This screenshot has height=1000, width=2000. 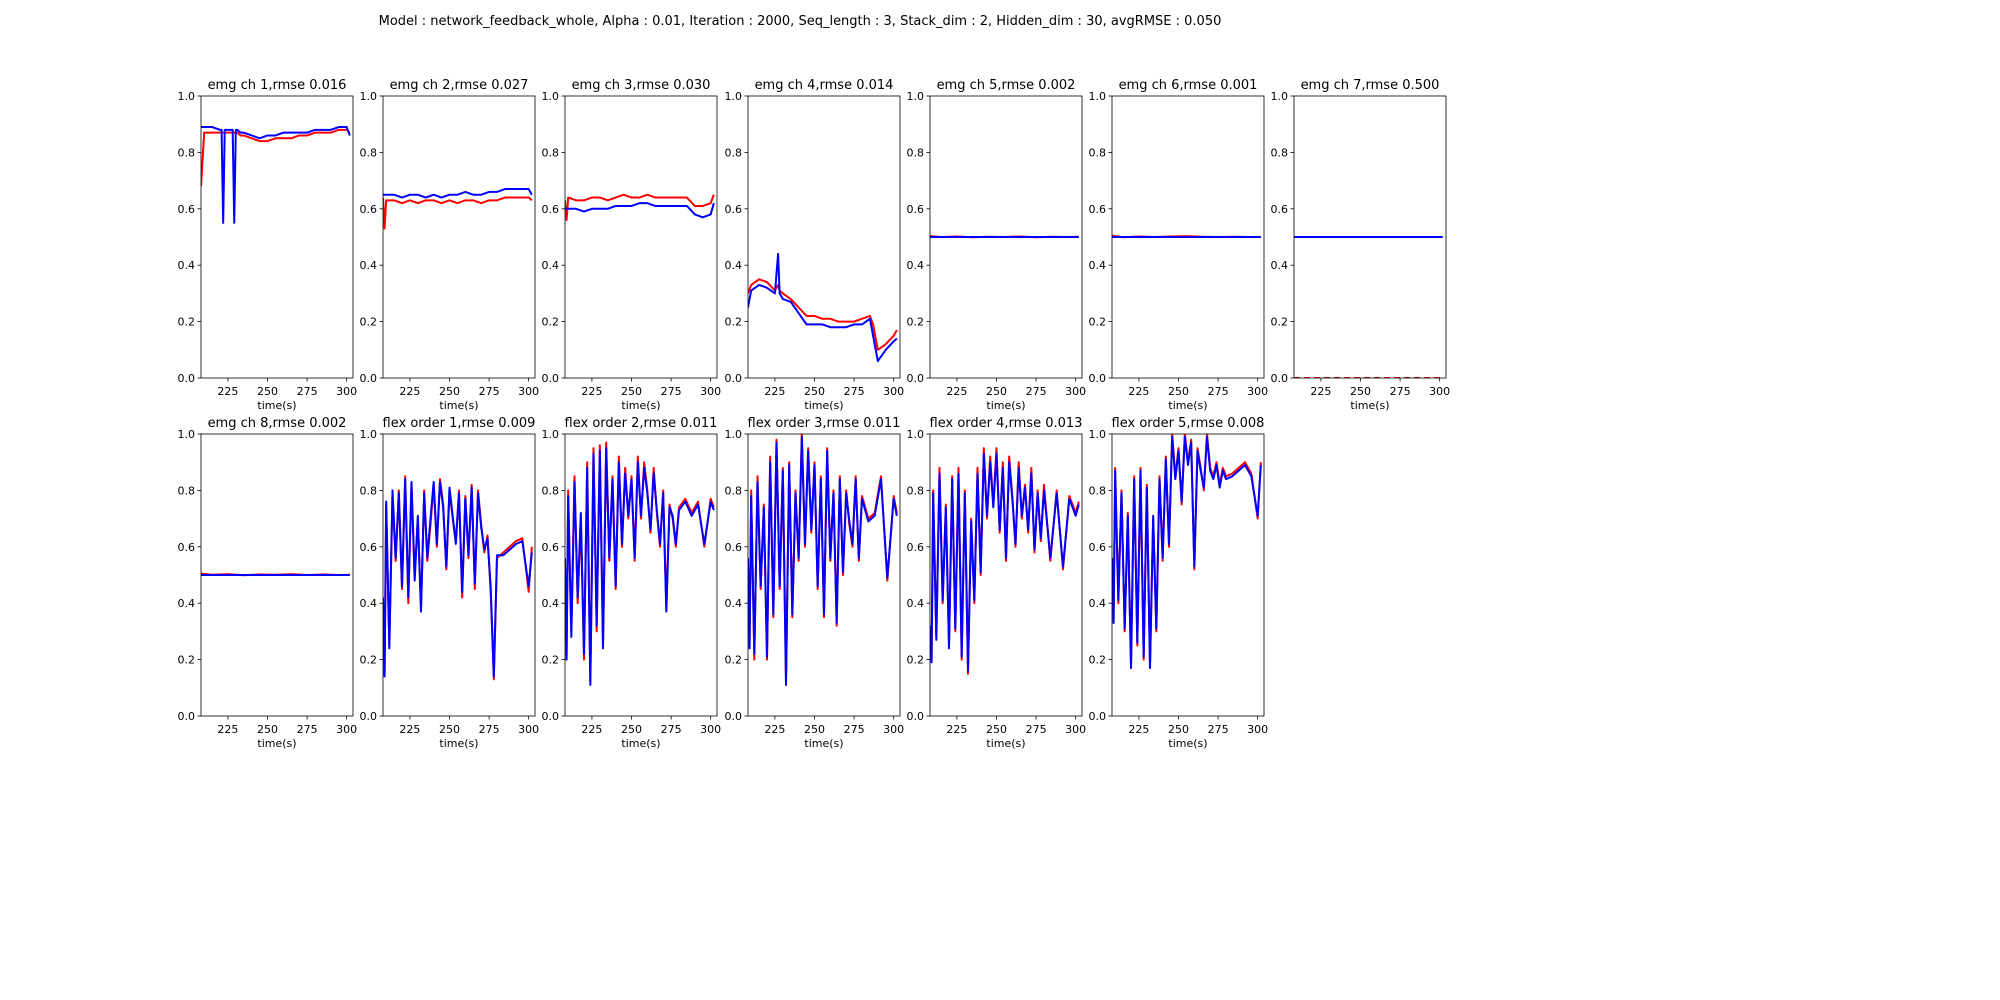 I want to click on subplot-title: emg ch 1,rmse 0.016, so click(x=277, y=85).